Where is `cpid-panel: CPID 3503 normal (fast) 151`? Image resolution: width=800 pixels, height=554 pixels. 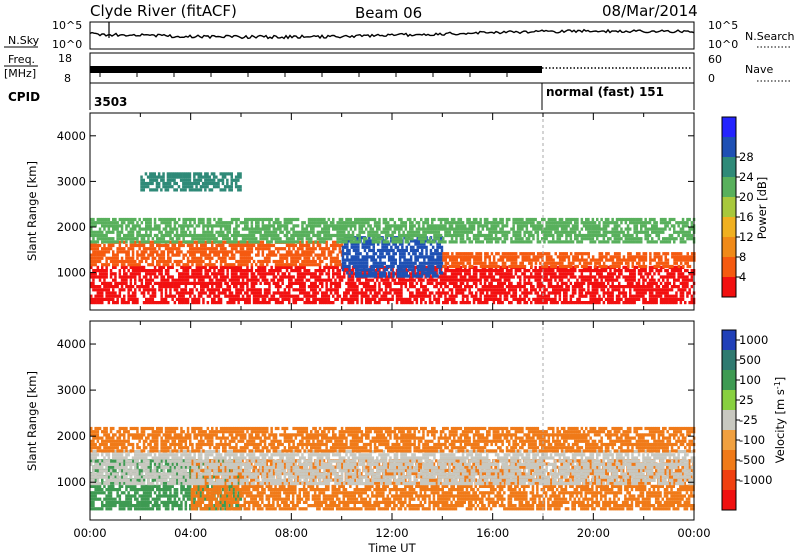 cpid-panel: CPID 3503 normal (fast) 151 is located at coordinates (351, 96).